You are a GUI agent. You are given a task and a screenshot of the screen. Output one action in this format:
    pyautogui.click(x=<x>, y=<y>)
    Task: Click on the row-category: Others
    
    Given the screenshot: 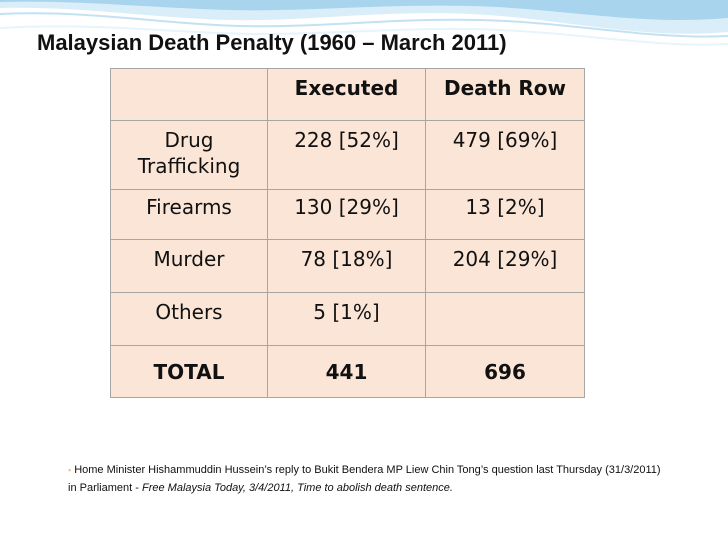 What is the action you would take?
    pyautogui.click(x=189, y=319)
    